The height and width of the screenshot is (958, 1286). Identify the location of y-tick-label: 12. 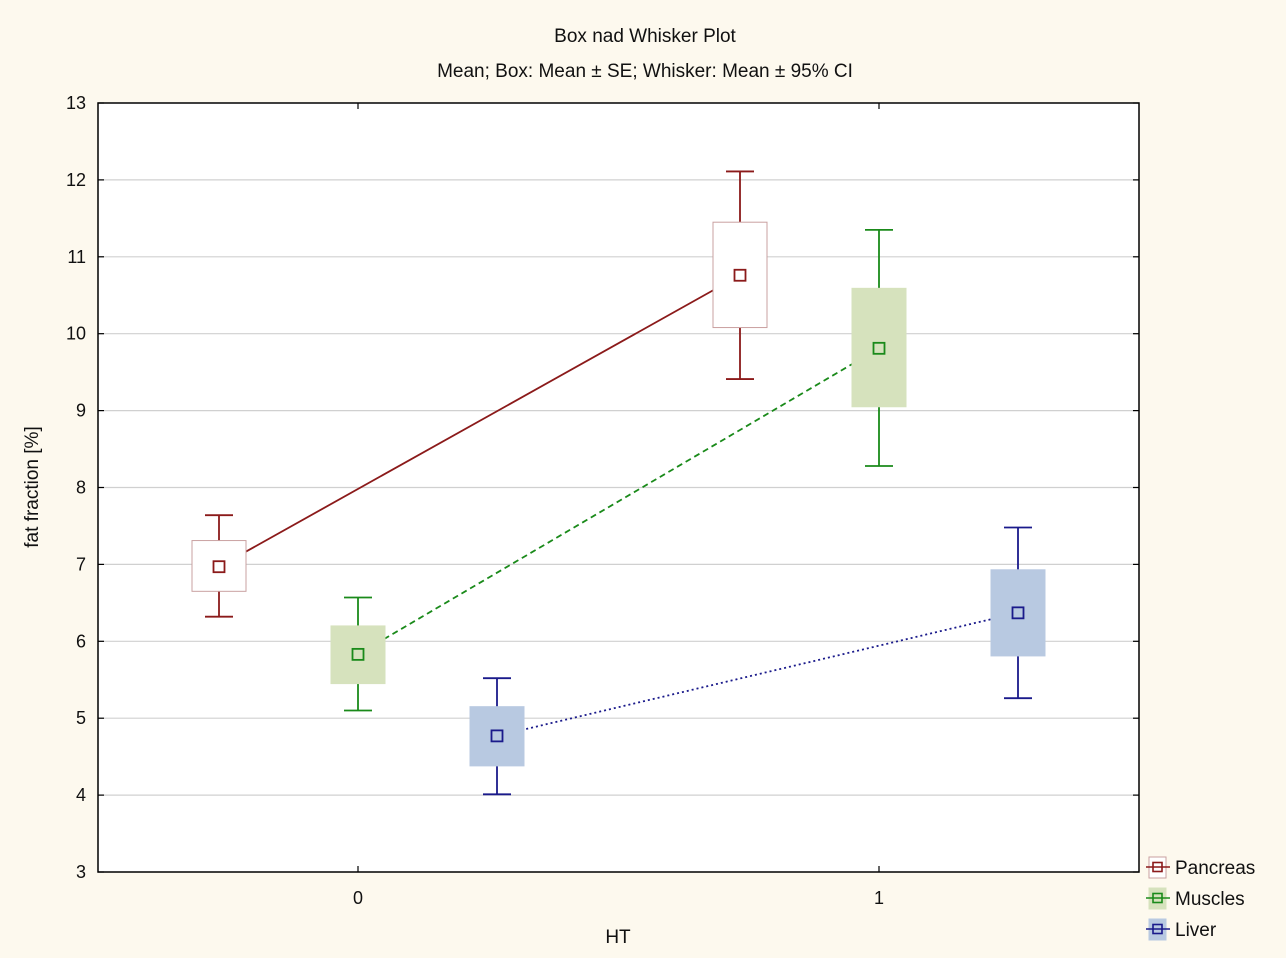
(76, 180).